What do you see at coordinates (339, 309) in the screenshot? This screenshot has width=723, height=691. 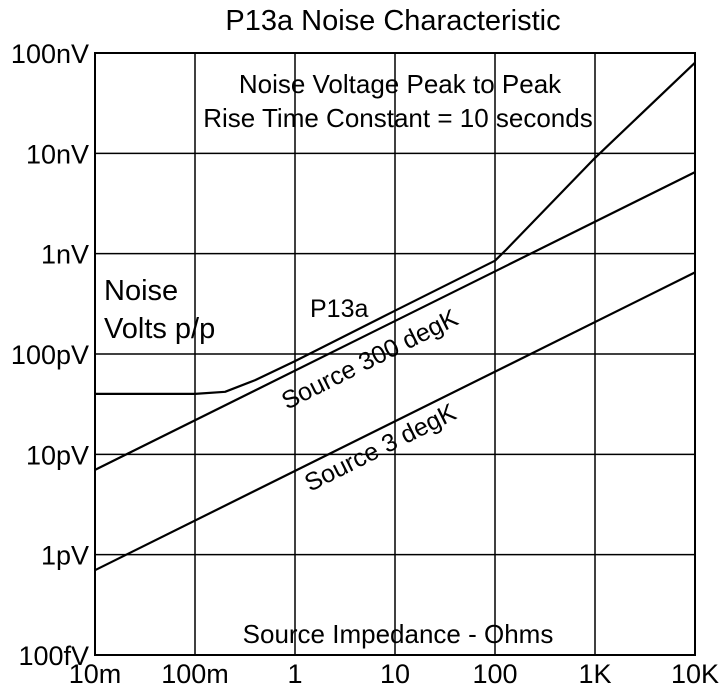 I see `series-label-p13a: P13a` at bounding box center [339, 309].